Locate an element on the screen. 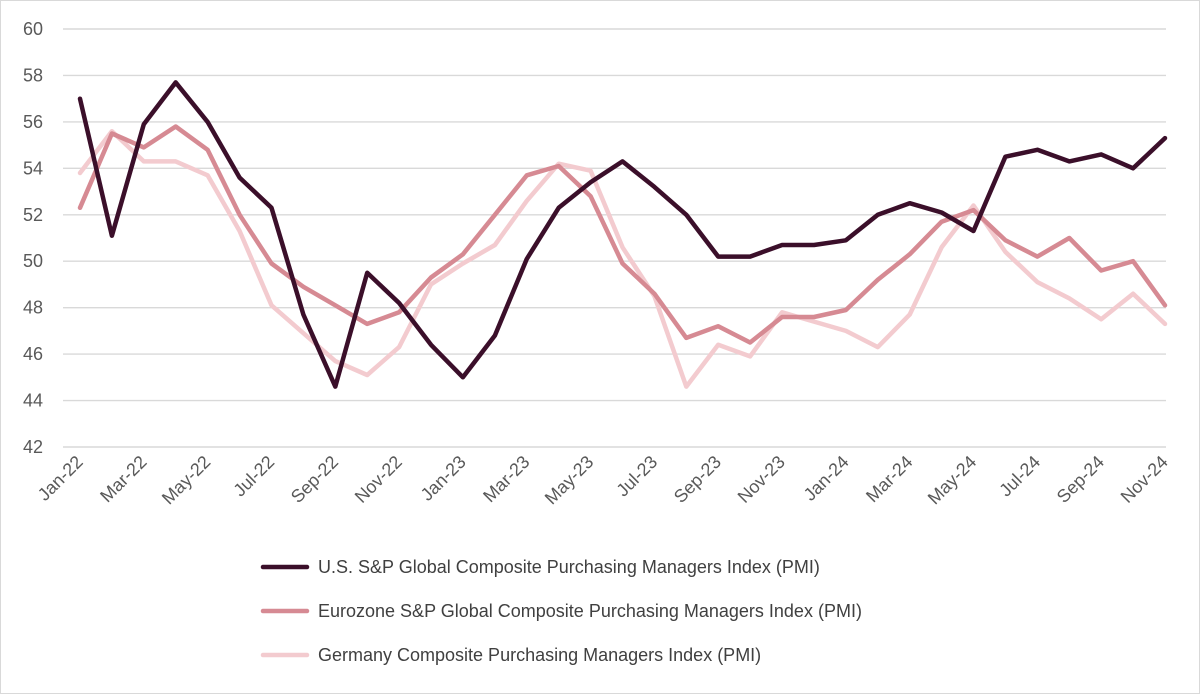 The height and width of the screenshot is (694, 1200). y-axis: 42 44 46 48 50 52 54 56 58 60 is located at coordinates (33, 238).